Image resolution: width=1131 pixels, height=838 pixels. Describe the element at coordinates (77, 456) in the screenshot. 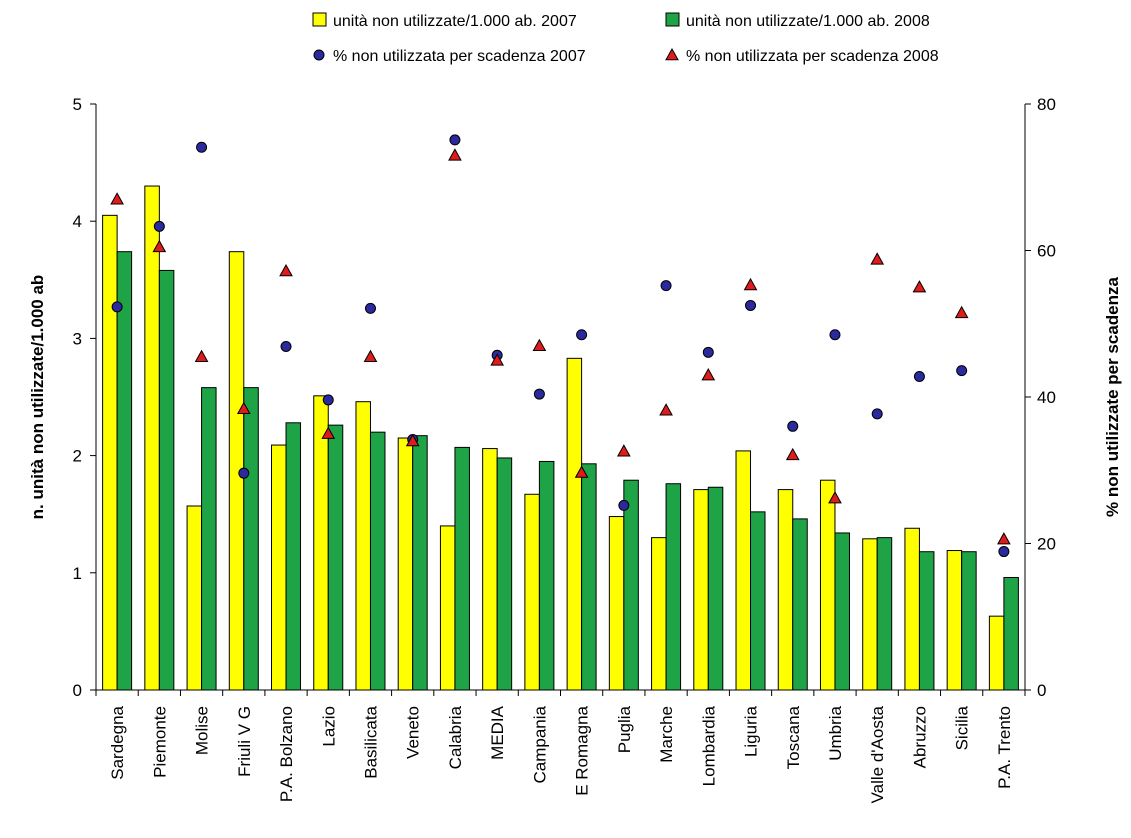

I see `y-left-tick-label: 2` at that location.